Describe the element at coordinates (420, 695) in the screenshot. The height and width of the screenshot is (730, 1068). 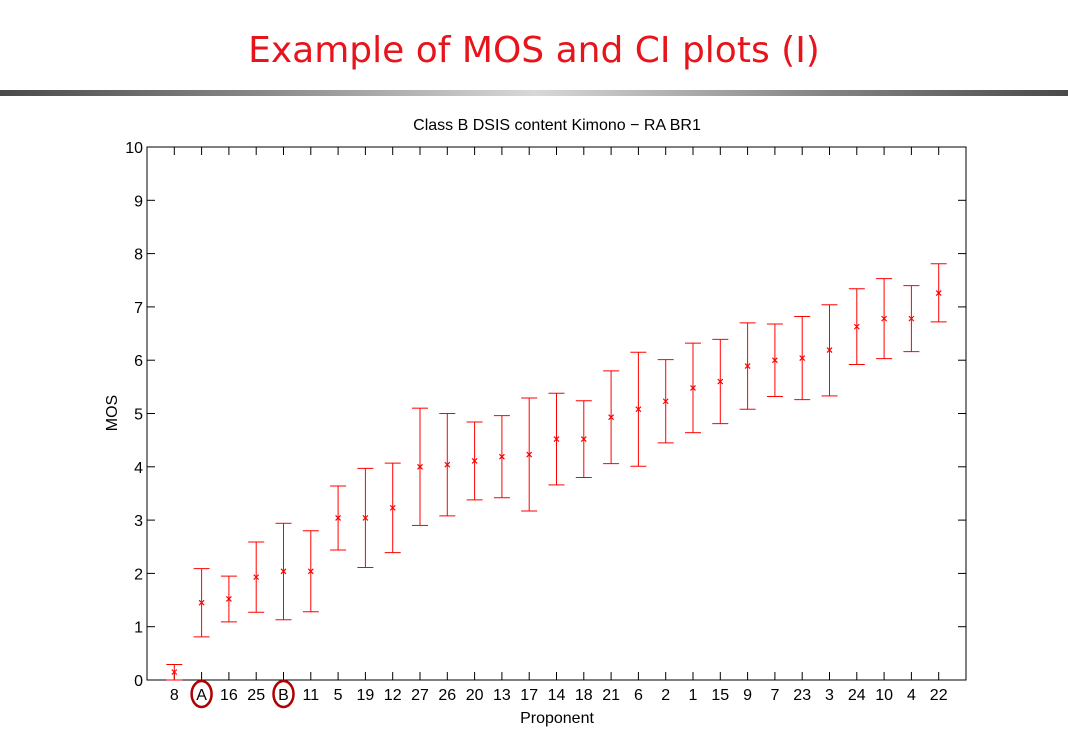
I see `x-tick-label: 27` at that location.